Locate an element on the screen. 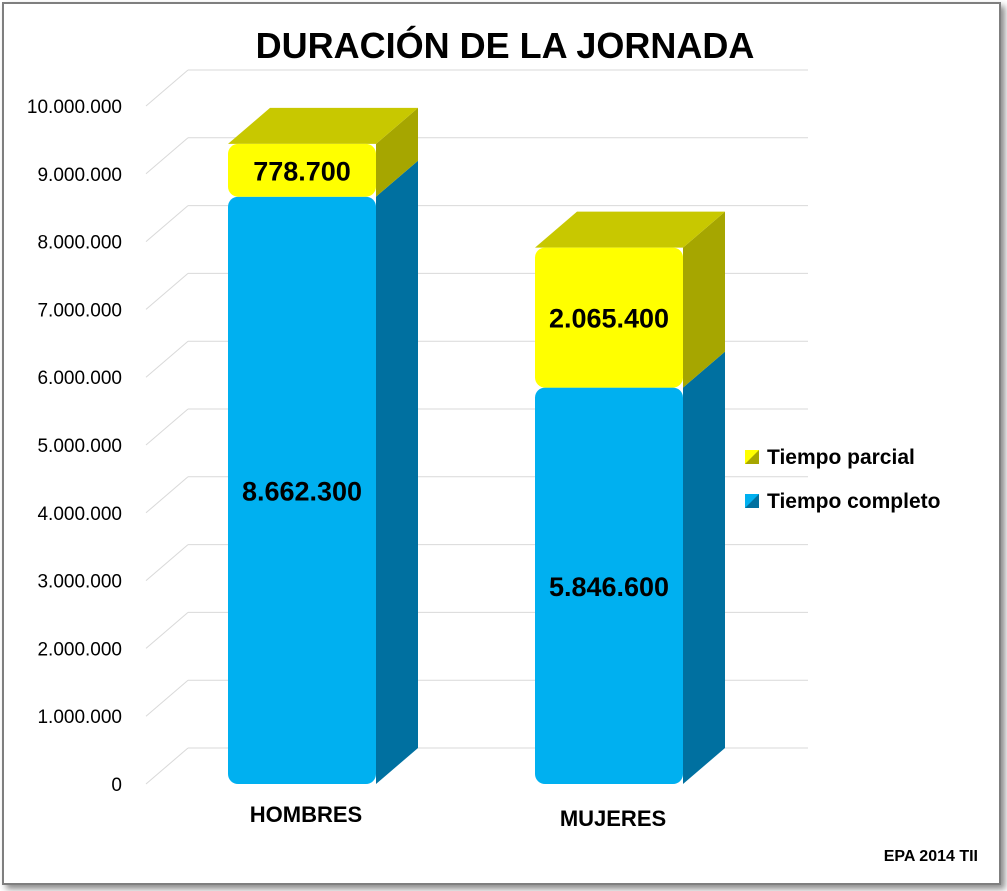 This screenshot has width=1007, height=891. x-category-label: MUJERES is located at coordinates (613, 818).